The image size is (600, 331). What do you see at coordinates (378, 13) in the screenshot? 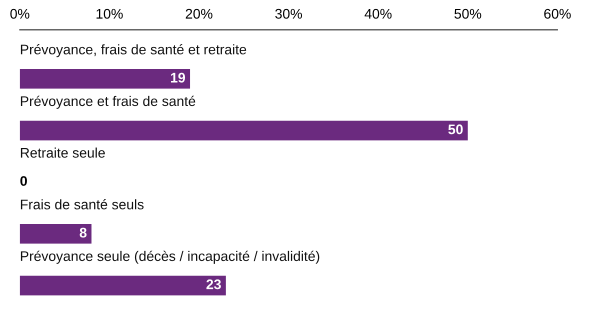
I see `x-tick-label: 40%` at bounding box center [378, 13].